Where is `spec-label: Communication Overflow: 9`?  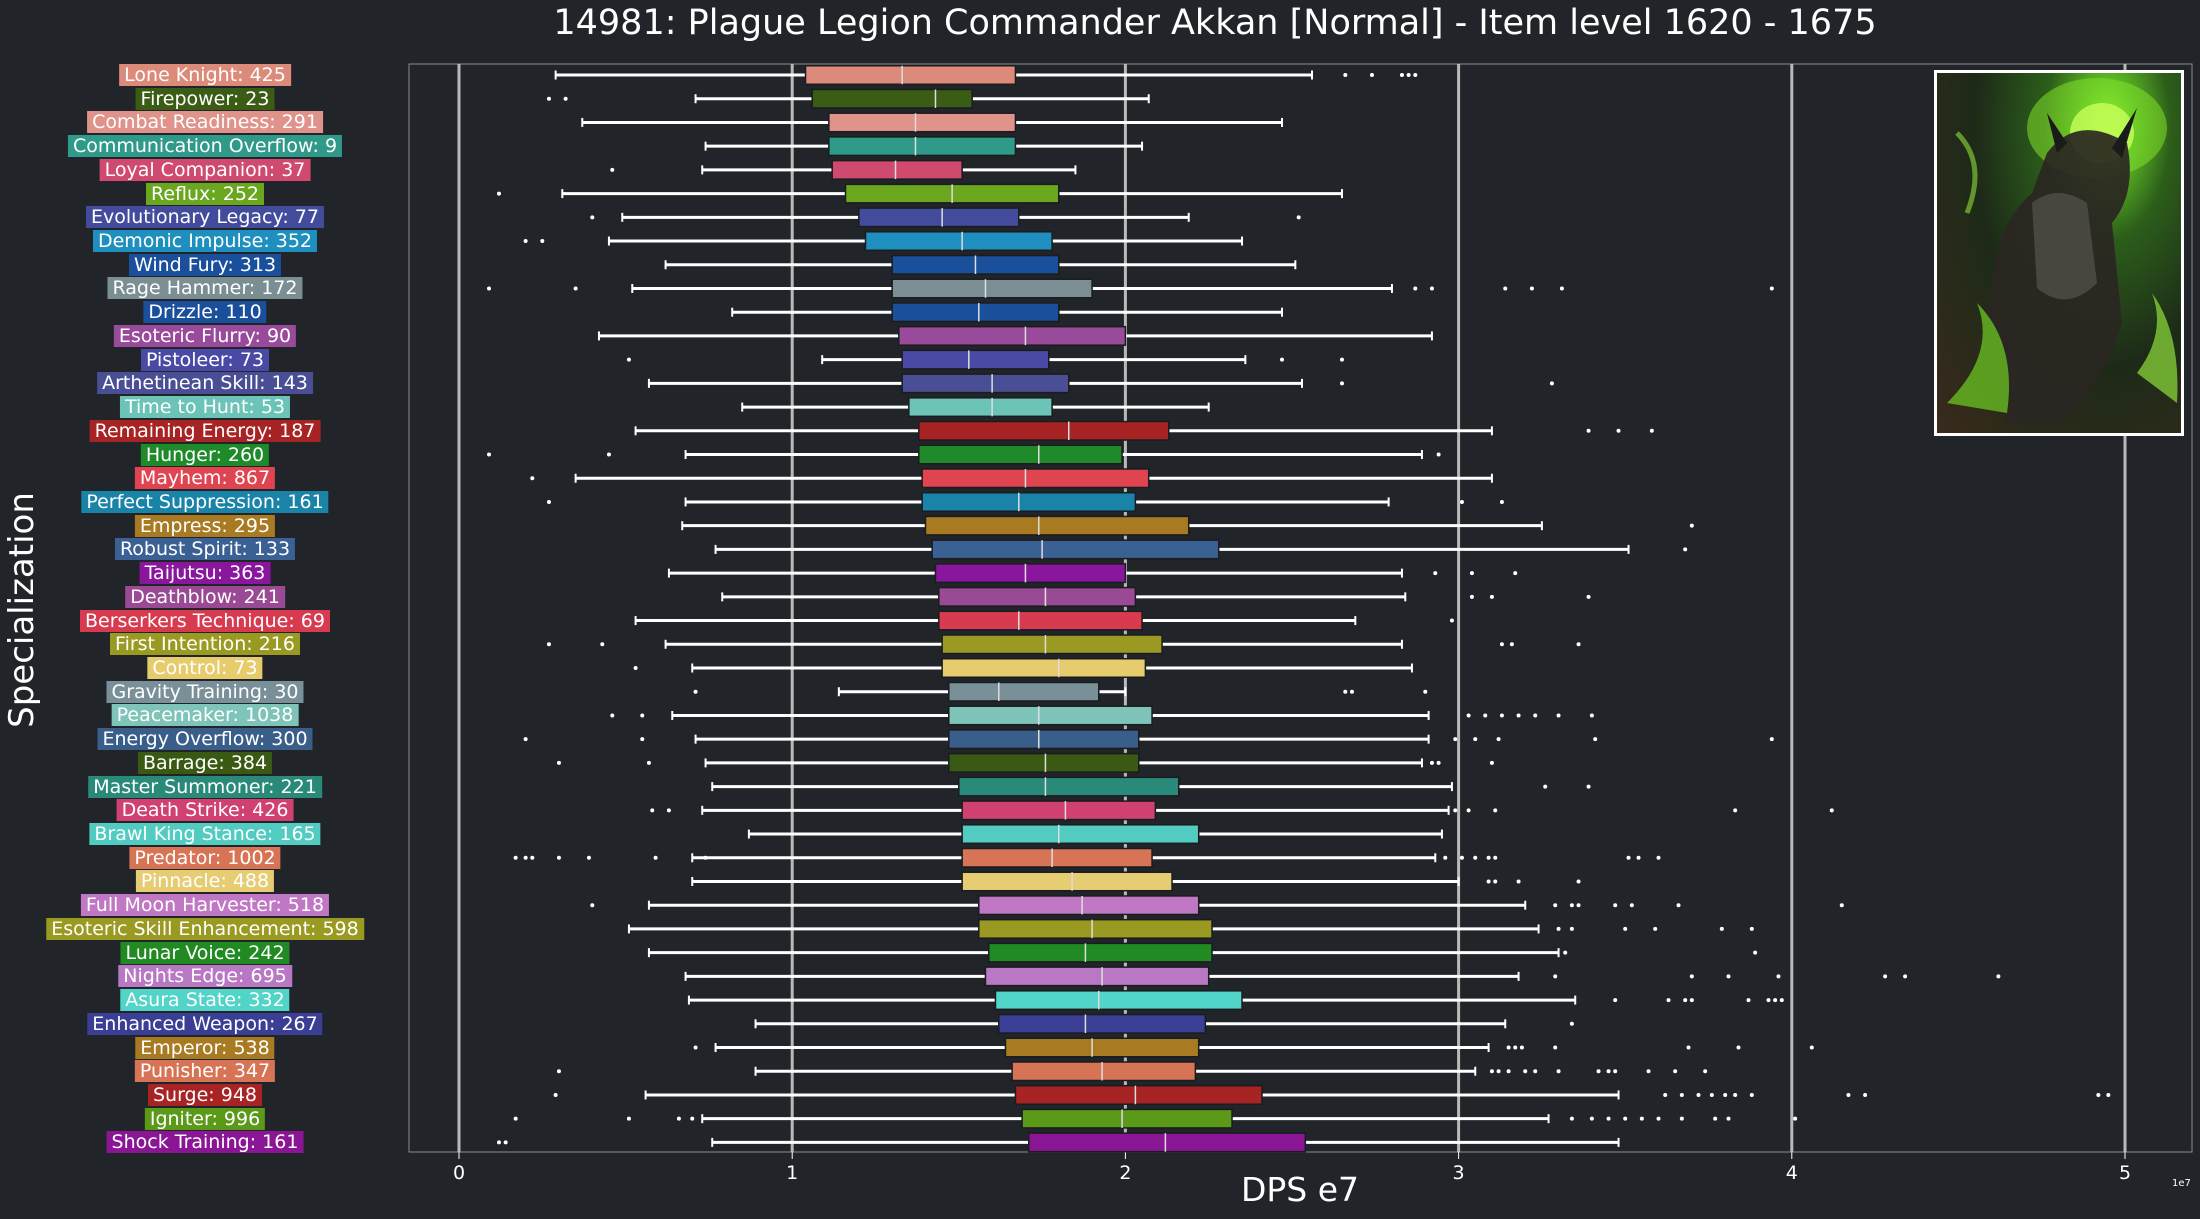 spec-label: Communication Overflow: 9 is located at coordinates (205, 146).